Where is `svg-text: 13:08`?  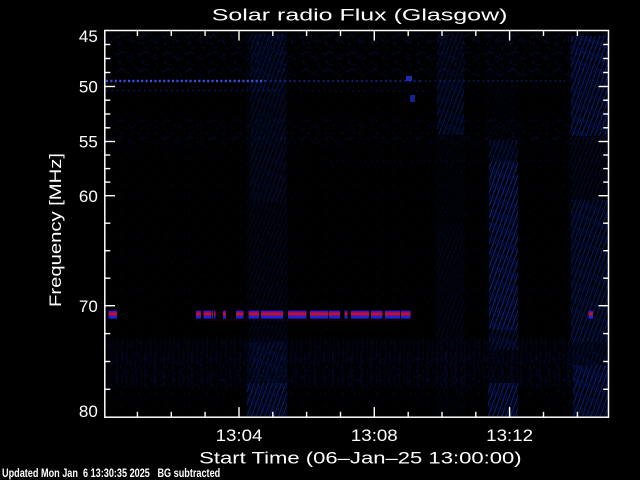 svg-text: 13:08 is located at coordinates (374, 435).